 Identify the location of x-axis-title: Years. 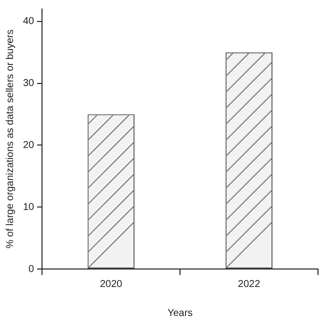
(180, 313).